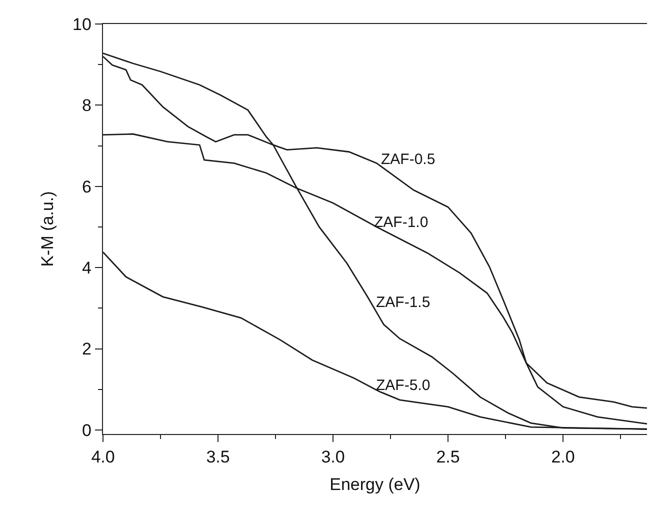  Describe the element at coordinates (87, 430) in the screenshot. I see `y-tick-label: 0` at that location.